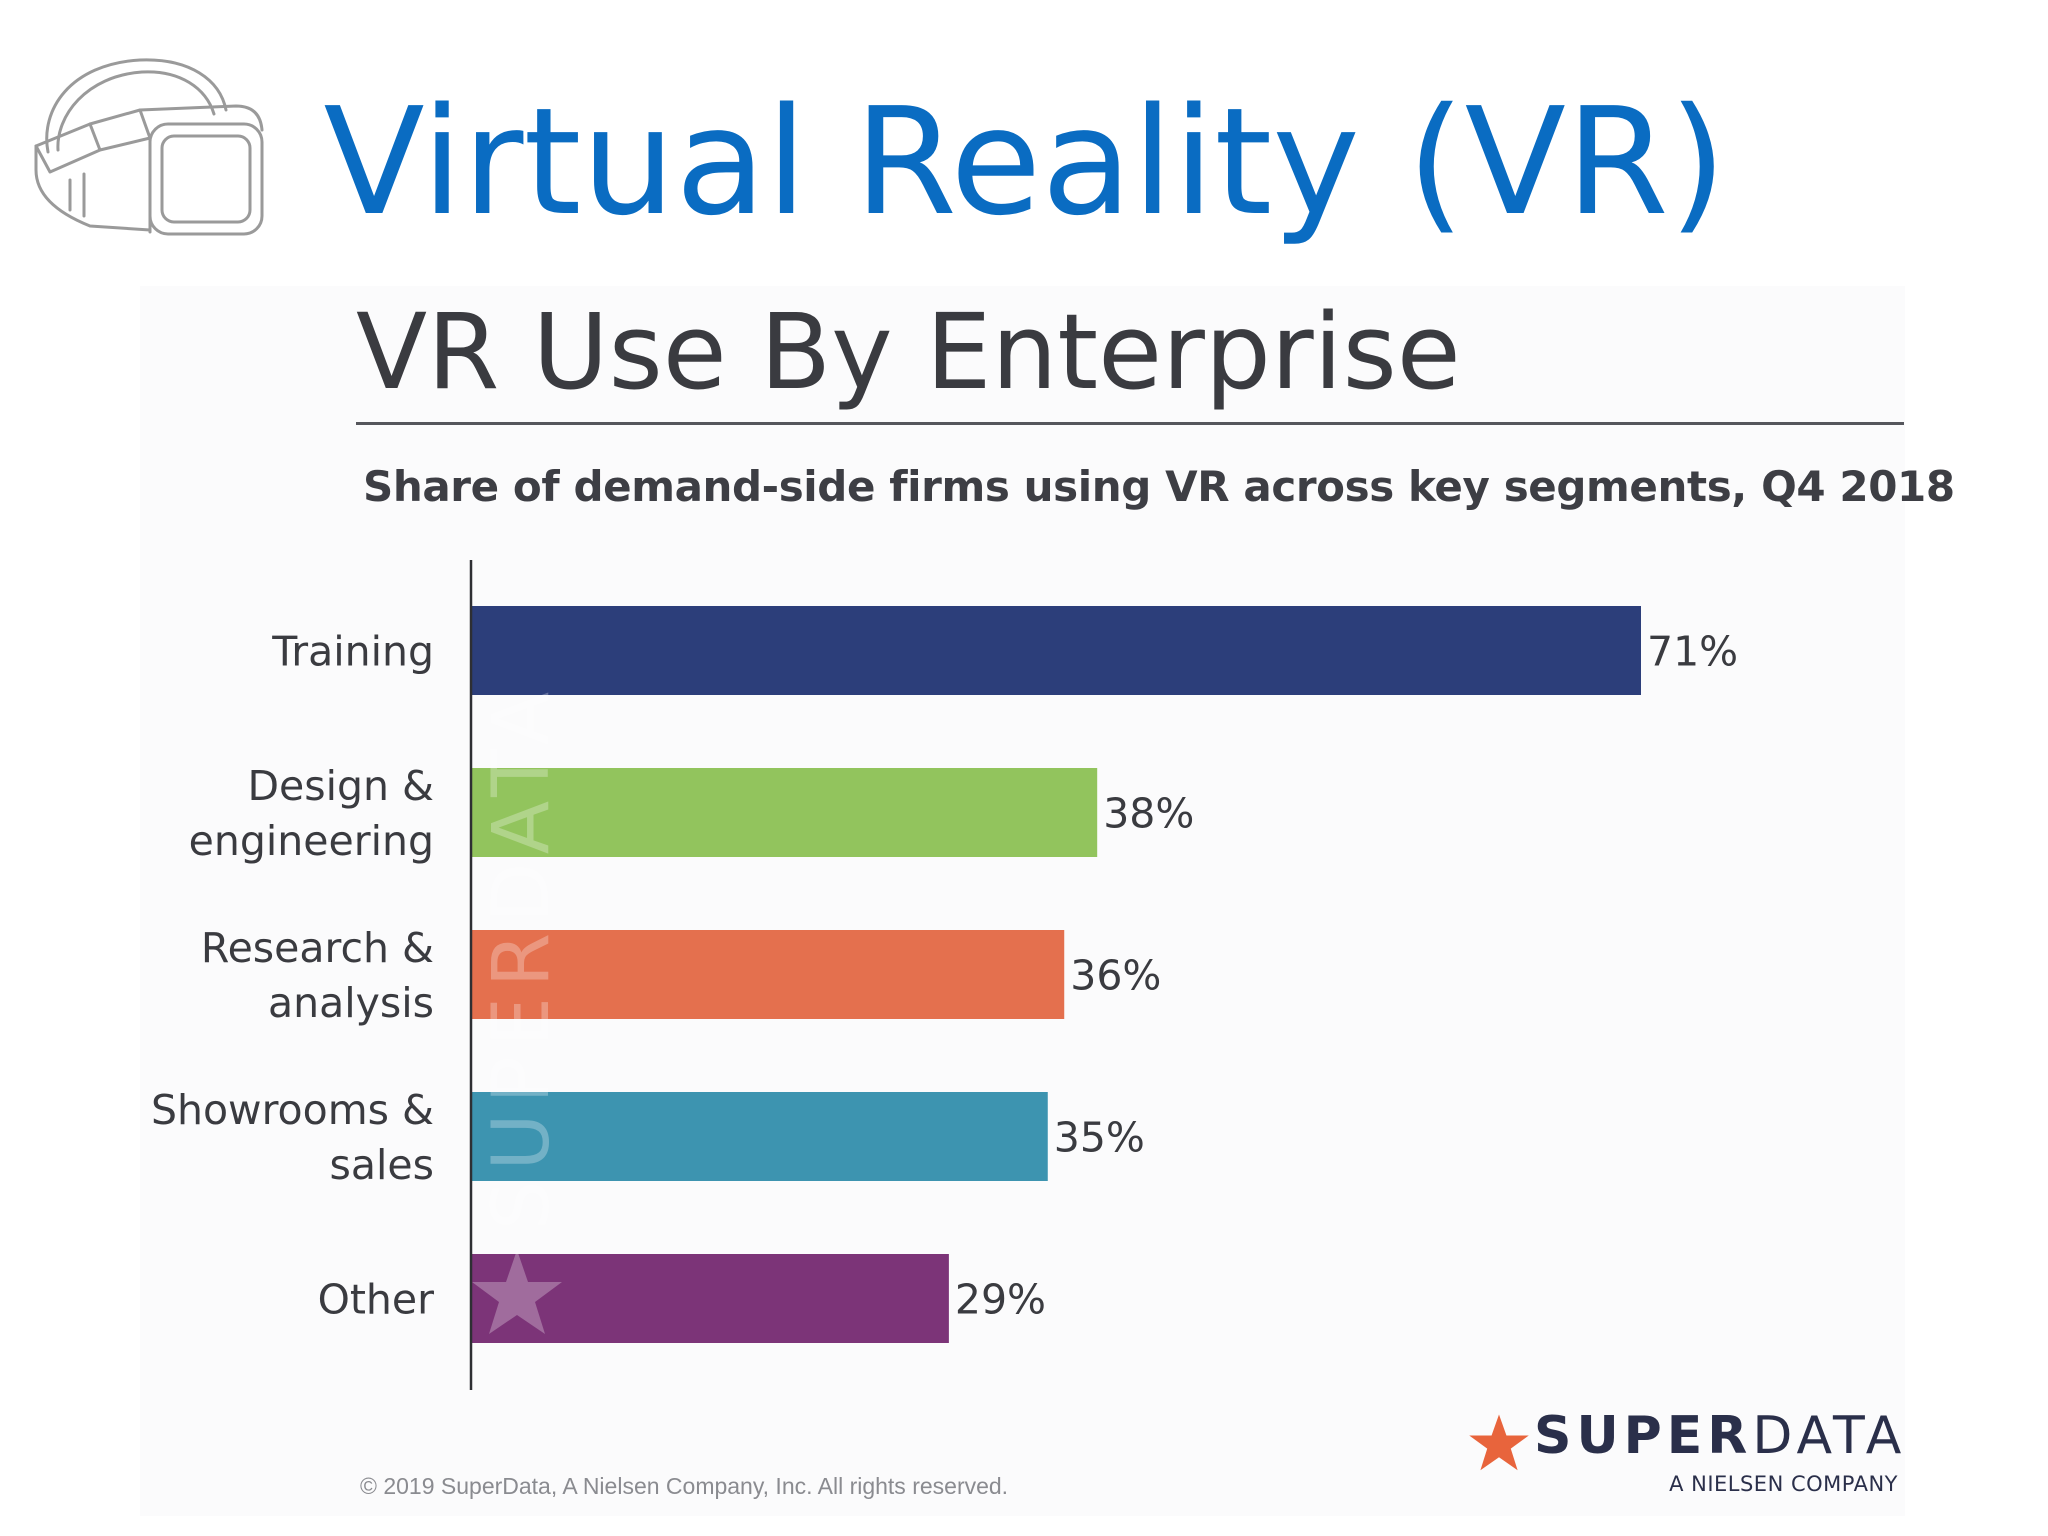 The height and width of the screenshot is (1536, 2048). I want to click on category-label-1-1: engineering, so click(311, 841).